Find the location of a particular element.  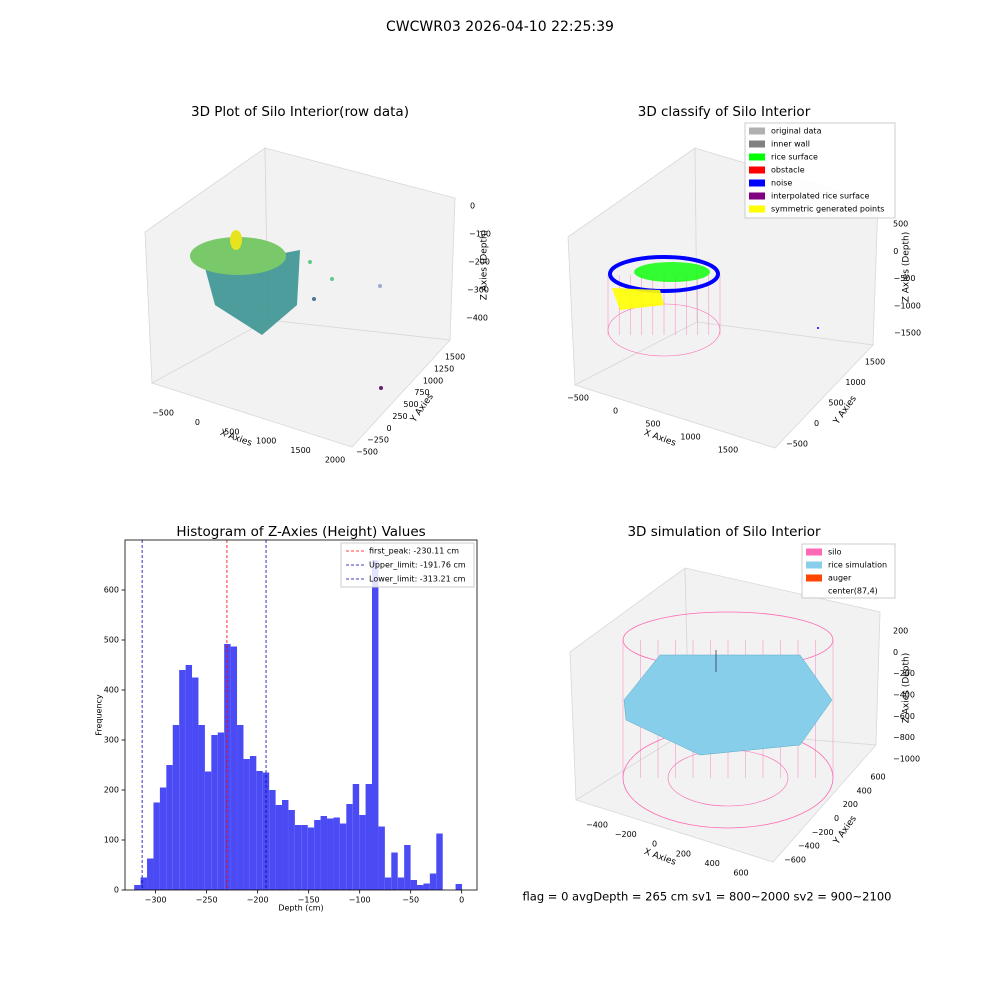

rice-surface is located at coordinates (672, 272).